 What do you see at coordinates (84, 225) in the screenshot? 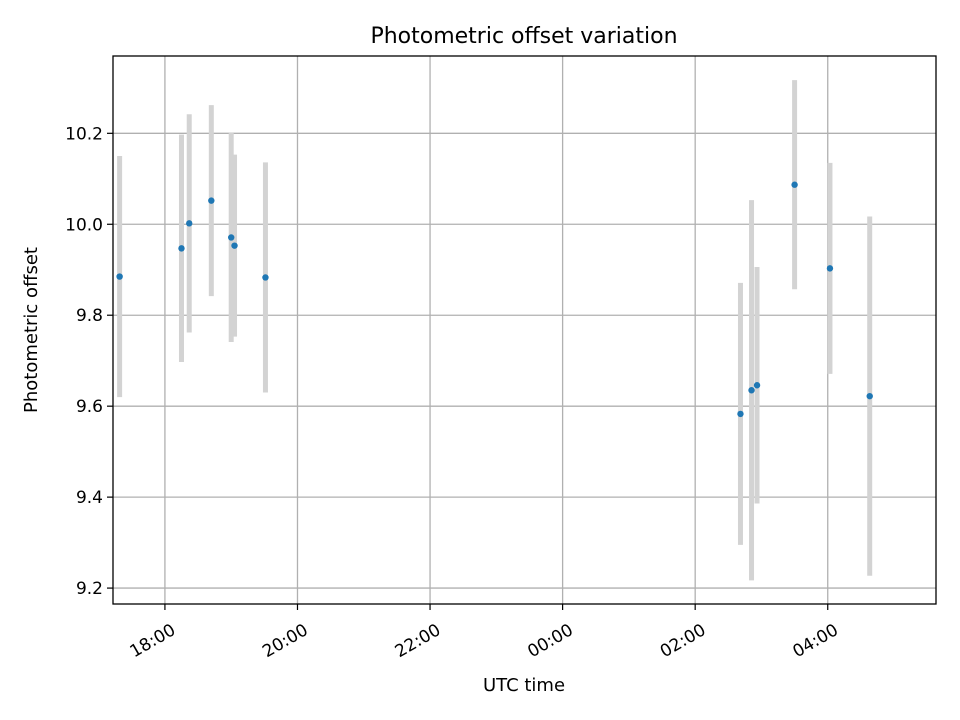
I see `y-tick-label: 10.0` at bounding box center [84, 225].